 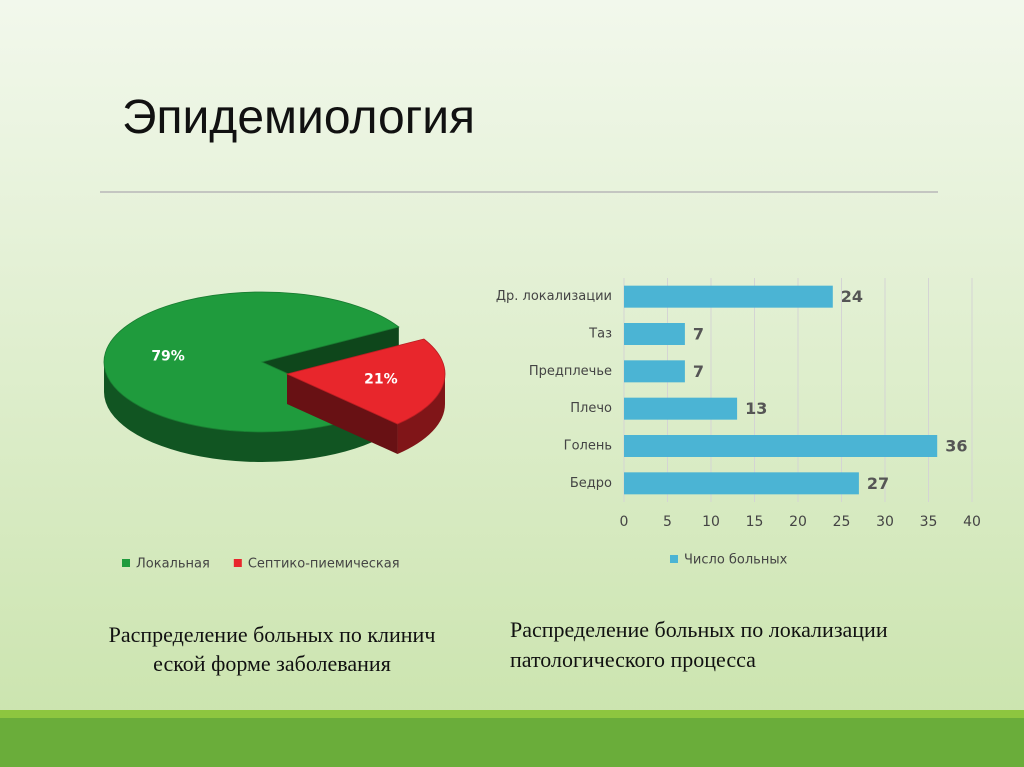 I want to click on y-tick-label: Бедро, so click(x=591, y=483).